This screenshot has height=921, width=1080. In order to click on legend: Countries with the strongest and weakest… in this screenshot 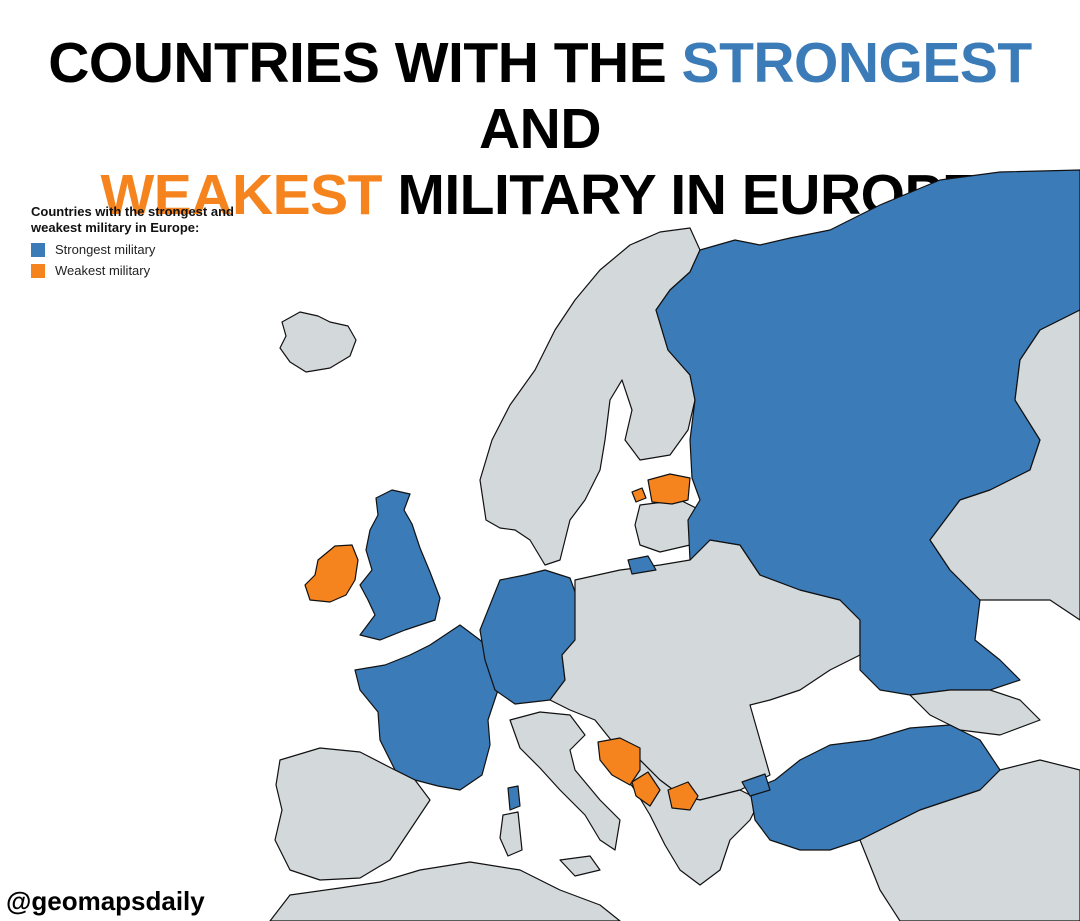, I will do `click(136, 241)`.